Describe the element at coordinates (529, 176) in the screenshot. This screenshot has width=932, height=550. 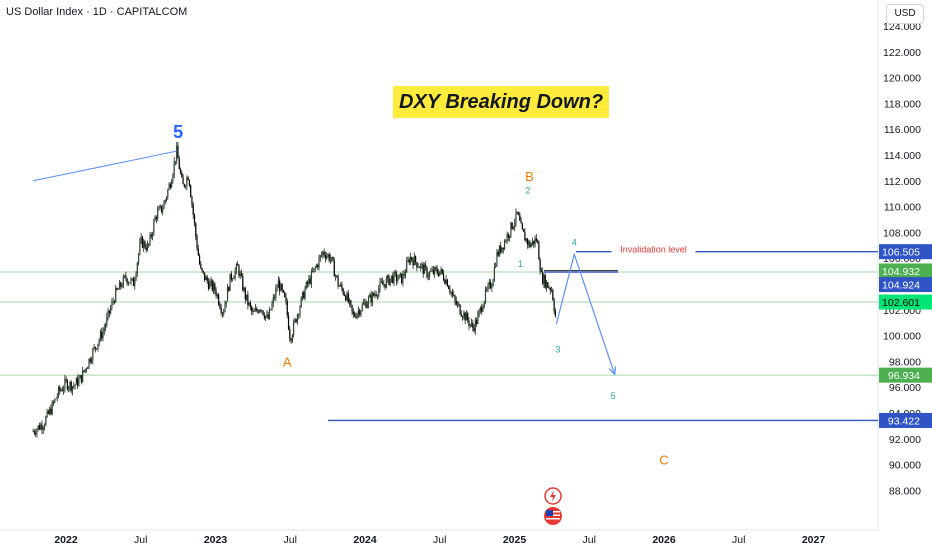
I see `wave-label: B` at that location.